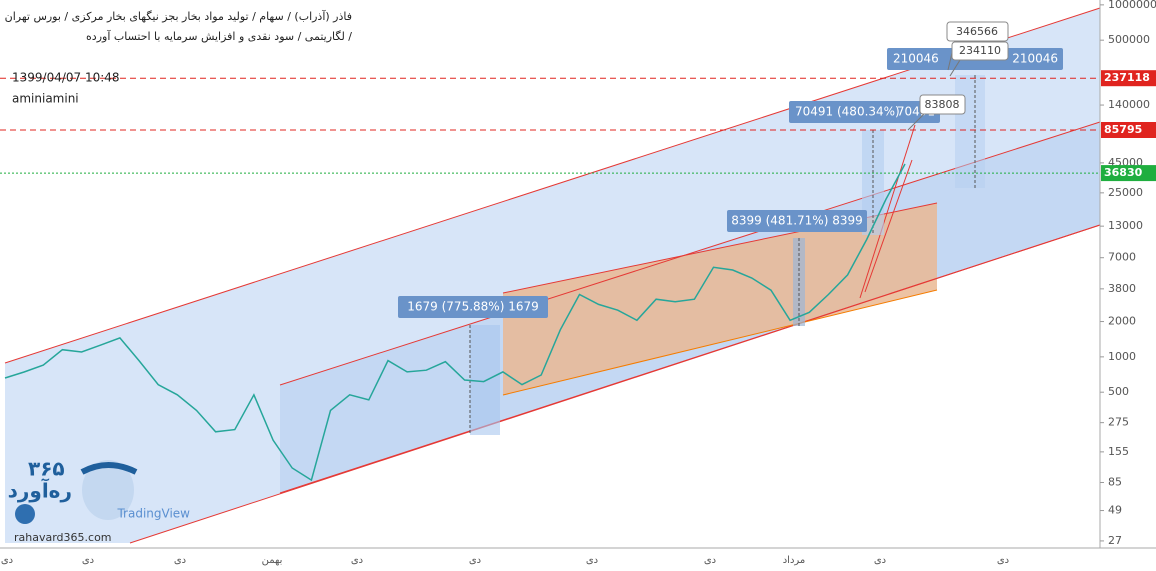 The height and width of the screenshot is (571, 1156). I want to click on y-tick-label: 140000, so click(1129, 104).